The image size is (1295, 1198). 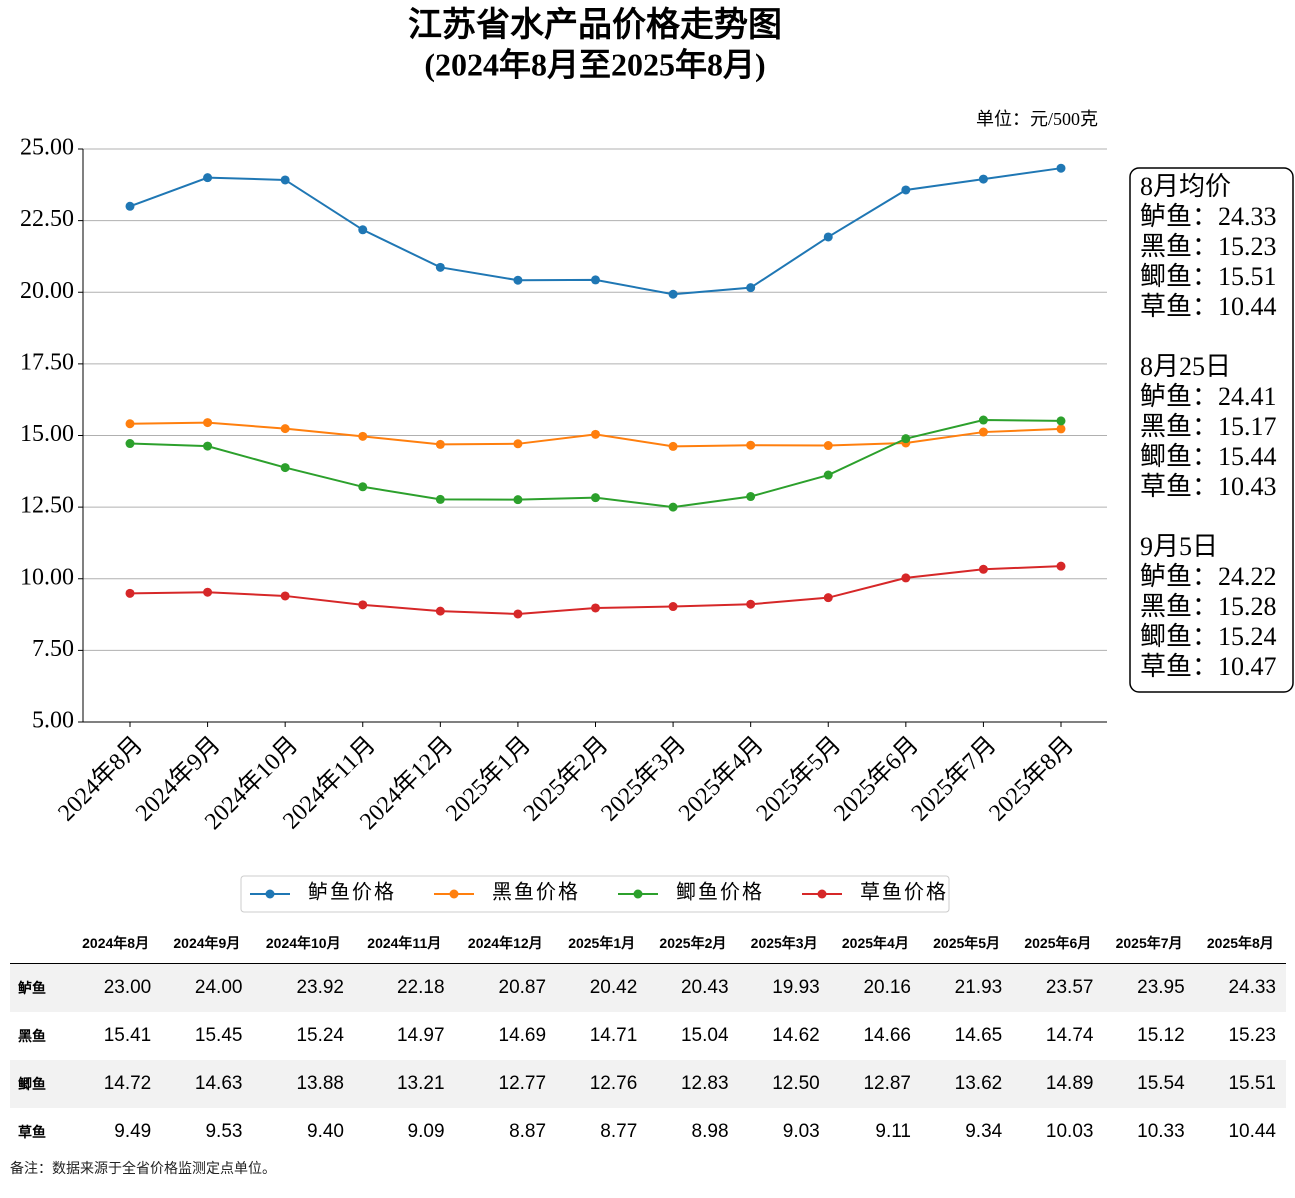 What do you see at coordinates (1240, 987) in the screenshot?
I see `table-cell: 24.33` at bounding box center [1240, 987].